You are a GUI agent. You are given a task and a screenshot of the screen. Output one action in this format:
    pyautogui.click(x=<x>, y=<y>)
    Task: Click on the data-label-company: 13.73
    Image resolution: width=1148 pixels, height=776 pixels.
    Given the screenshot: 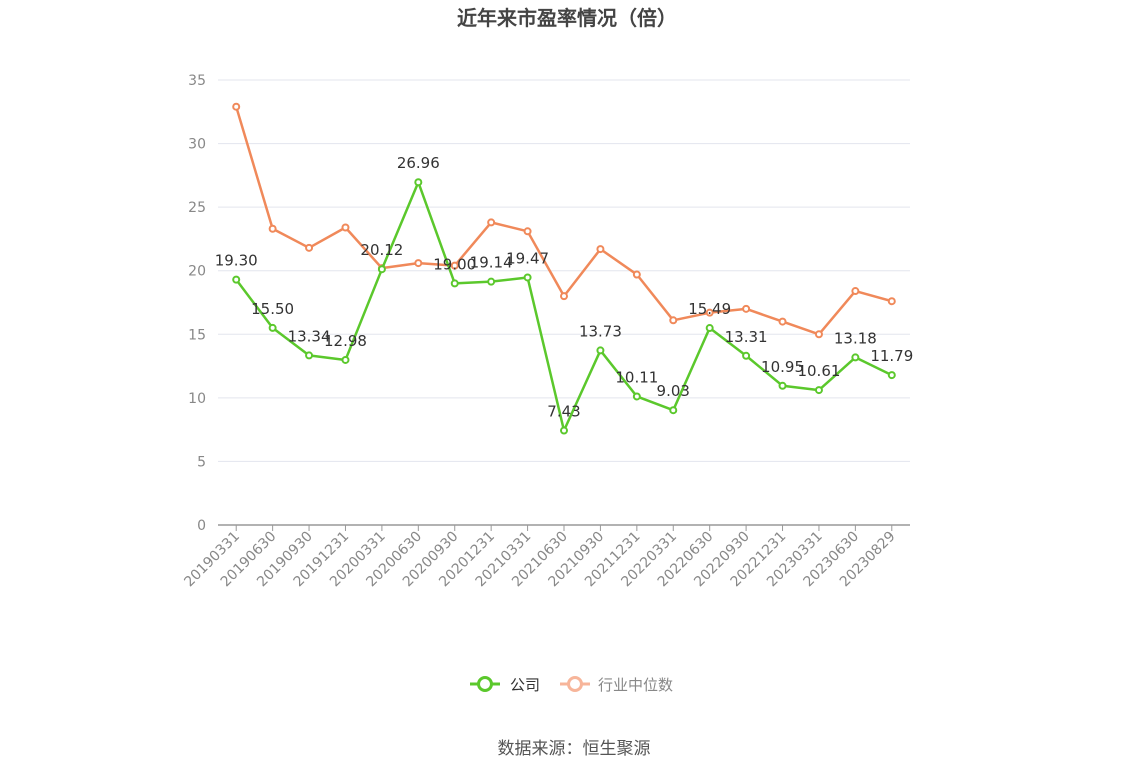 What is the action you would take?
    pyautogui.click(x=600, y=331)
    